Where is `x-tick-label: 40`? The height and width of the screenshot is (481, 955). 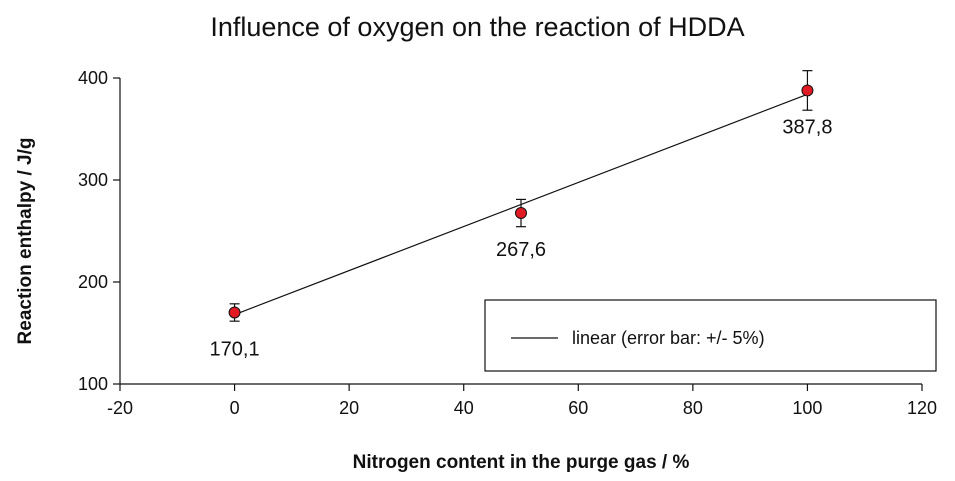
x-tick-label: 40 is located at coordinates (464, 408).